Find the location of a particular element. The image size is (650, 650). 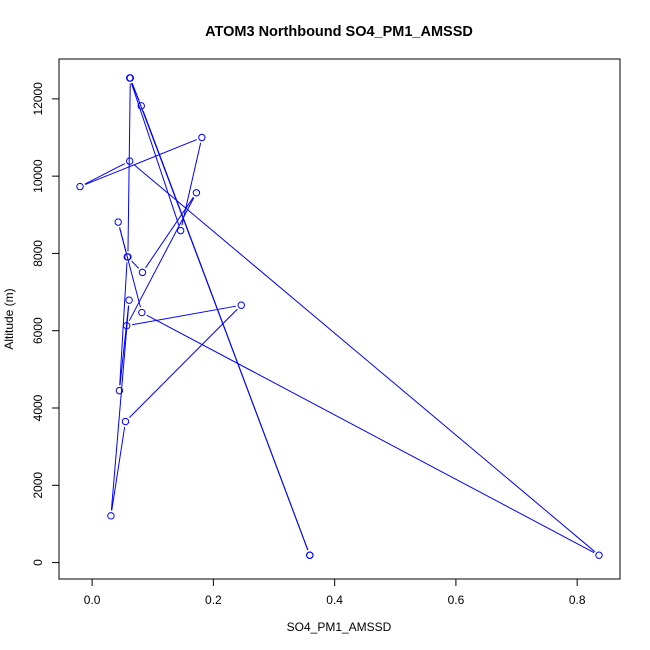

y-tick-label: 4000 is located at coordinates (38, 407).